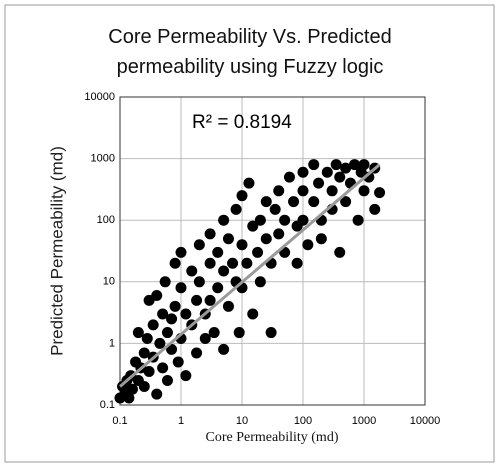  Describe the element at coordinates (272, 437) in the screenshot. I see `x-axis-label: Core Permeability (md)` at that location.